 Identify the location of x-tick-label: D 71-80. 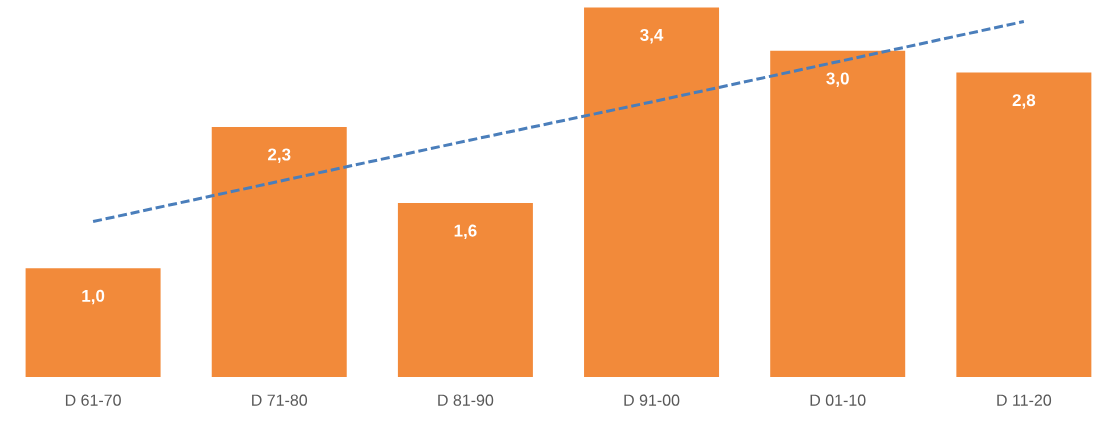
(280, 400).